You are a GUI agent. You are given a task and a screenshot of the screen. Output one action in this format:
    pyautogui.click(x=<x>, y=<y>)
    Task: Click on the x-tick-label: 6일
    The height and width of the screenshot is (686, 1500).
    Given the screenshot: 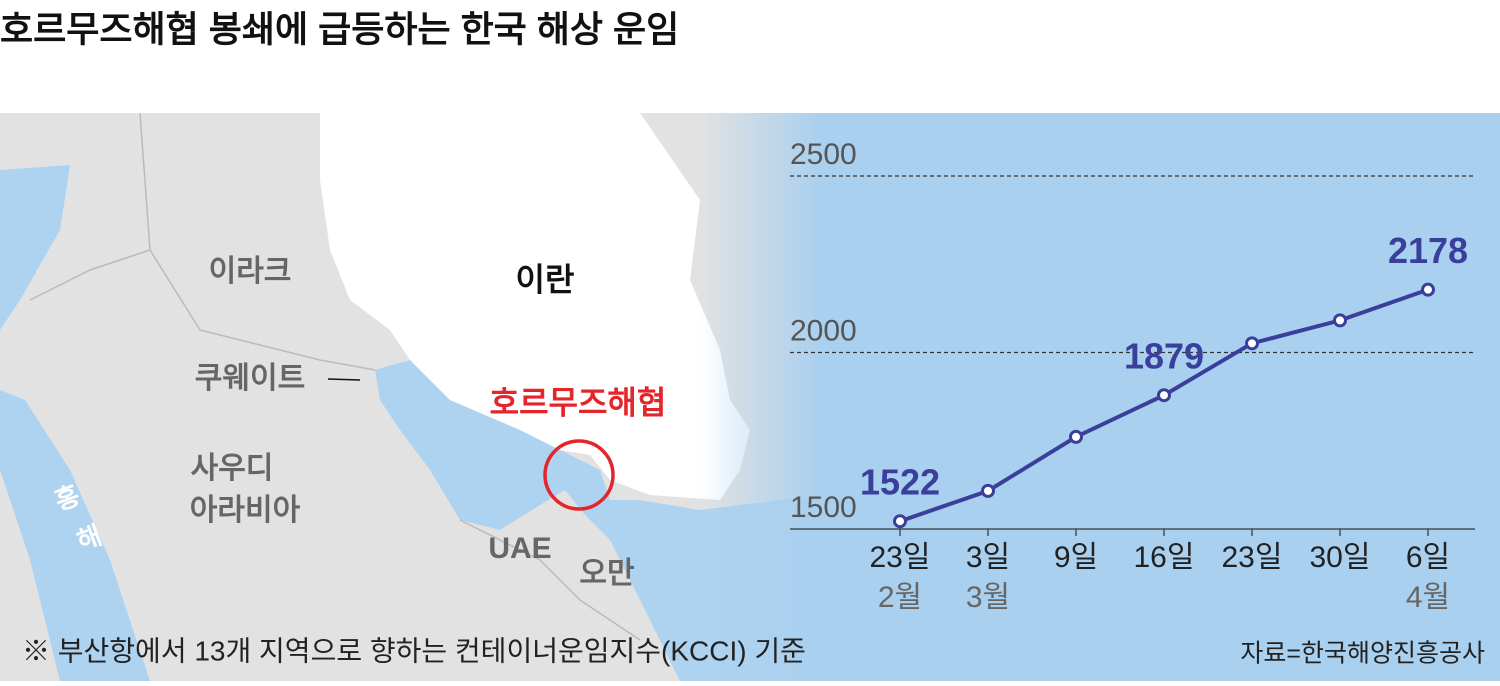 What is the action you would take?
    pyautogui.click(x=1428, y=557)
    